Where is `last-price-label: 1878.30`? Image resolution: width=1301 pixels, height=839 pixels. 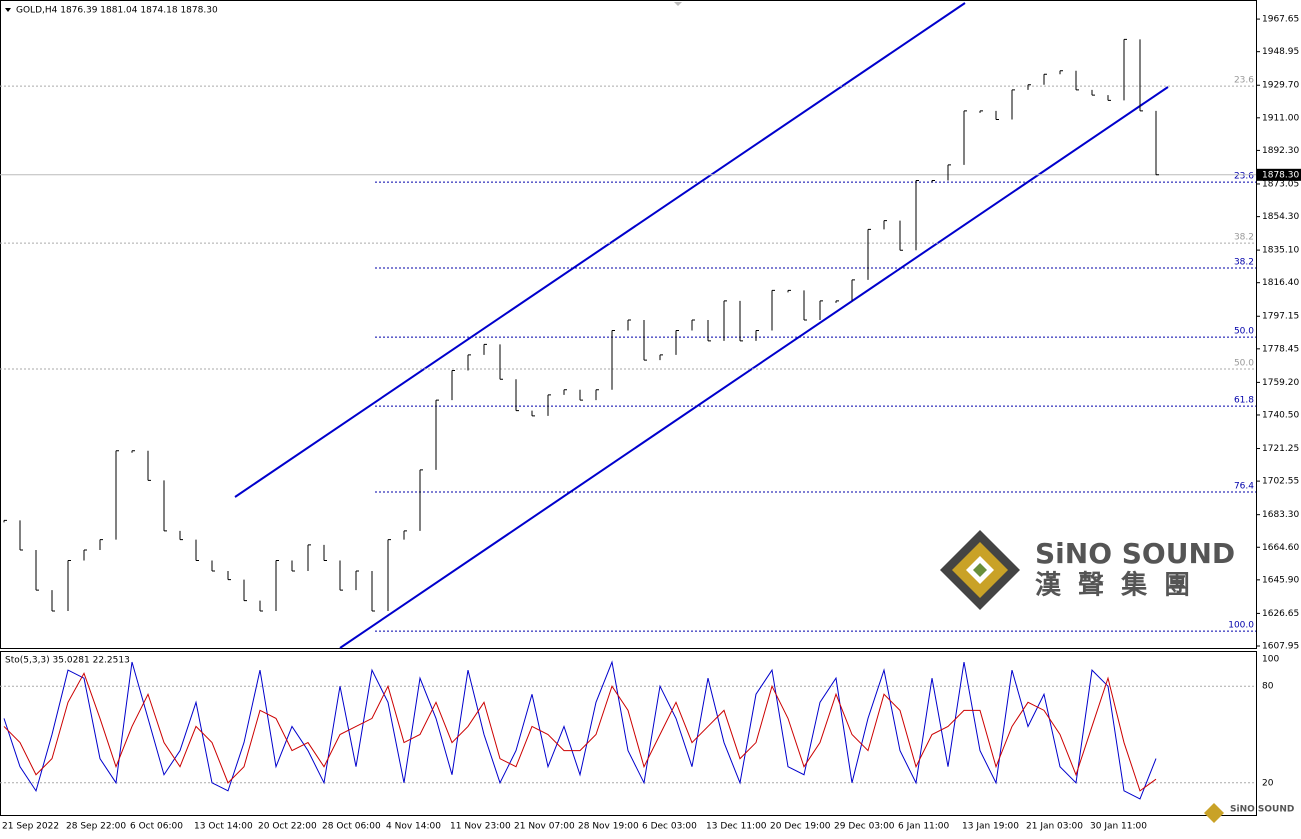
last-price-label: 1878.30 is located at coordinates (1280, 175).